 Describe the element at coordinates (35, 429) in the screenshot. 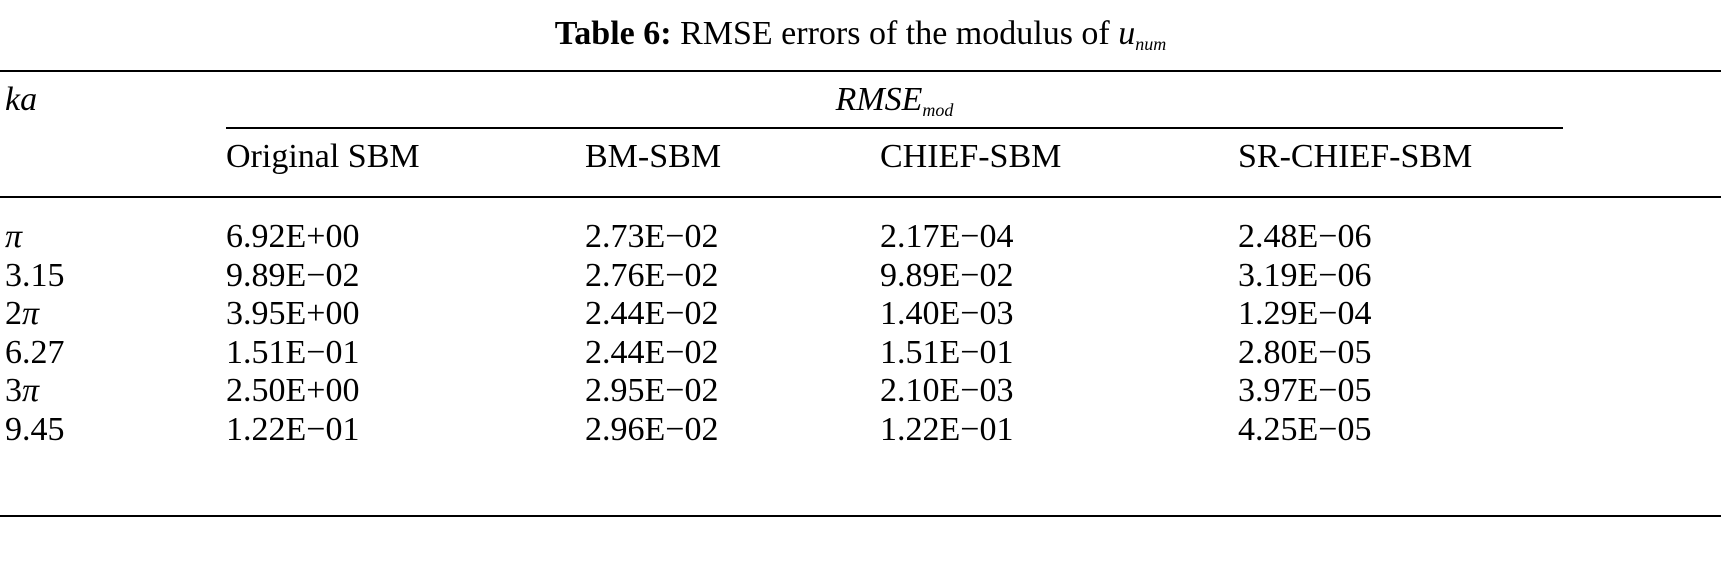

I see `ka-cell: 9.45` at that location.